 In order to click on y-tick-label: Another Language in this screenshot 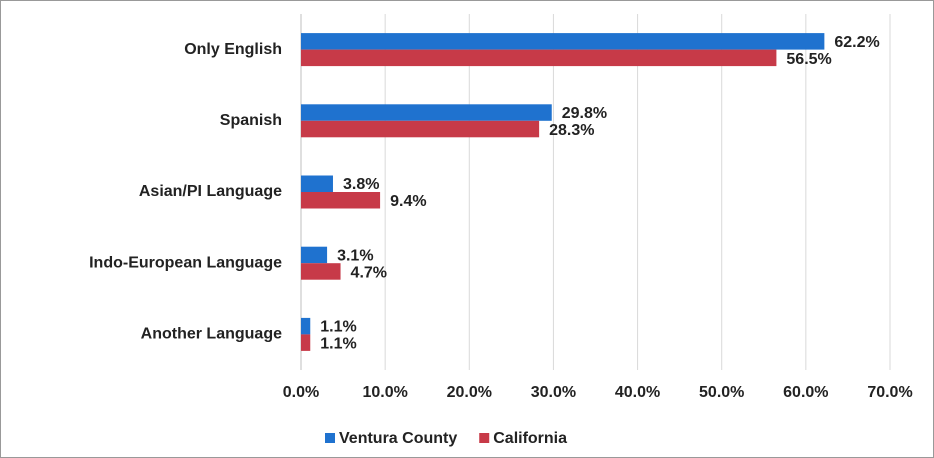, I will do `click(211, 334)`.